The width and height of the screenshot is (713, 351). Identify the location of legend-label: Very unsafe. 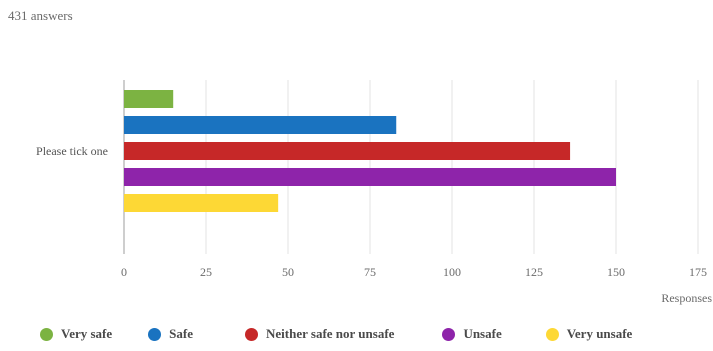
(599, 333).